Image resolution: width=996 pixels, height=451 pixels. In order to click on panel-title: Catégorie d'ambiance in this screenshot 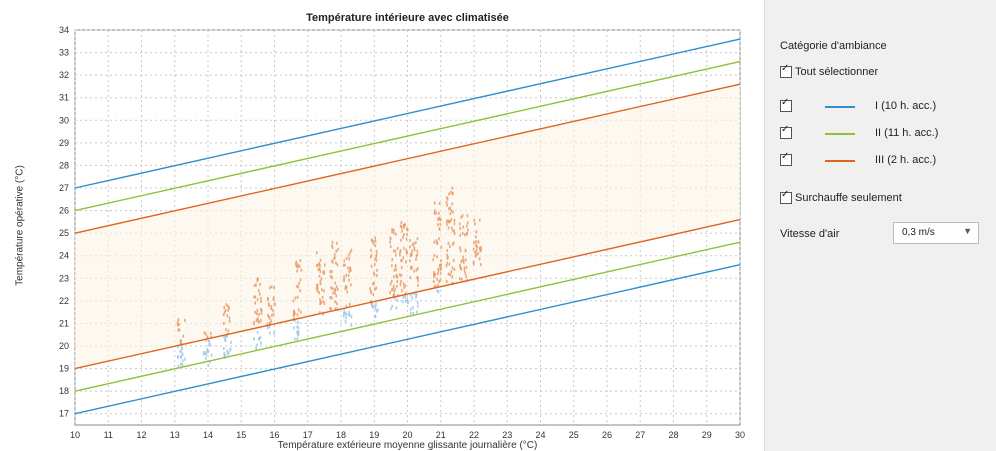, I will do `click(833, 46)`.